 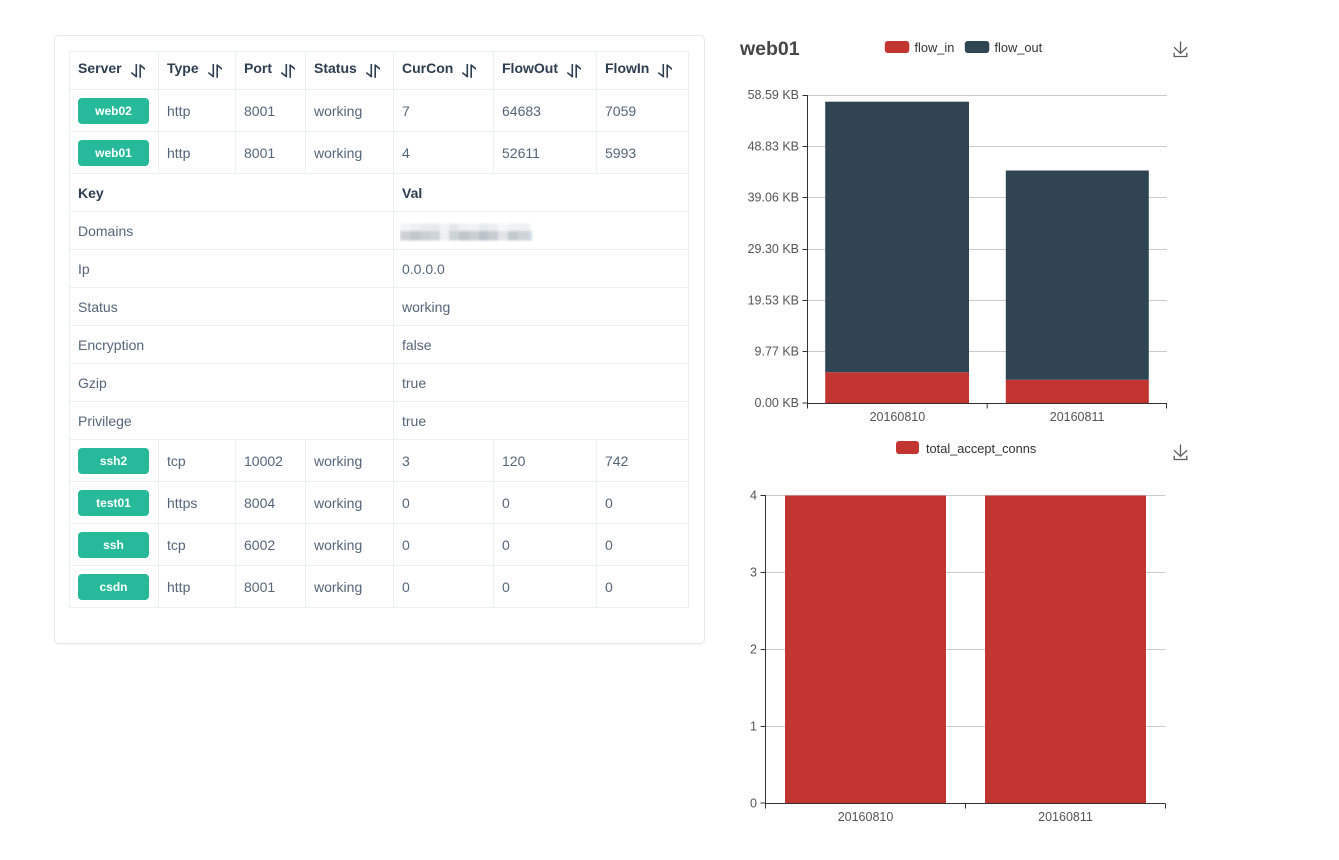 What do you see at coordinates (753, 496) in the screenshot?
I see `svg-text: 4` at bounding box center [753, 496].